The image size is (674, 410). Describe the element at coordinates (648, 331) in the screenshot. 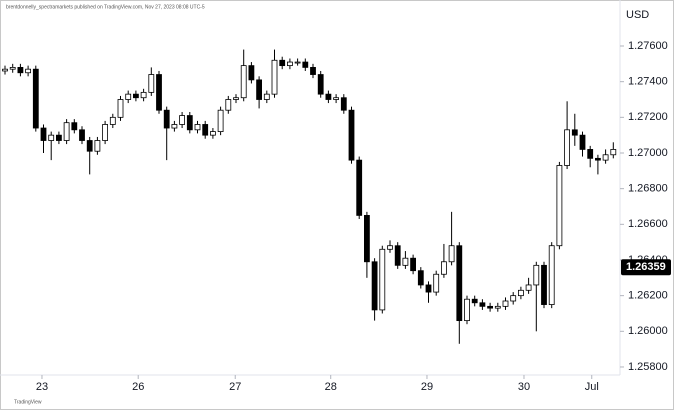

I see `y-tick-label: 1.26000` at that location.